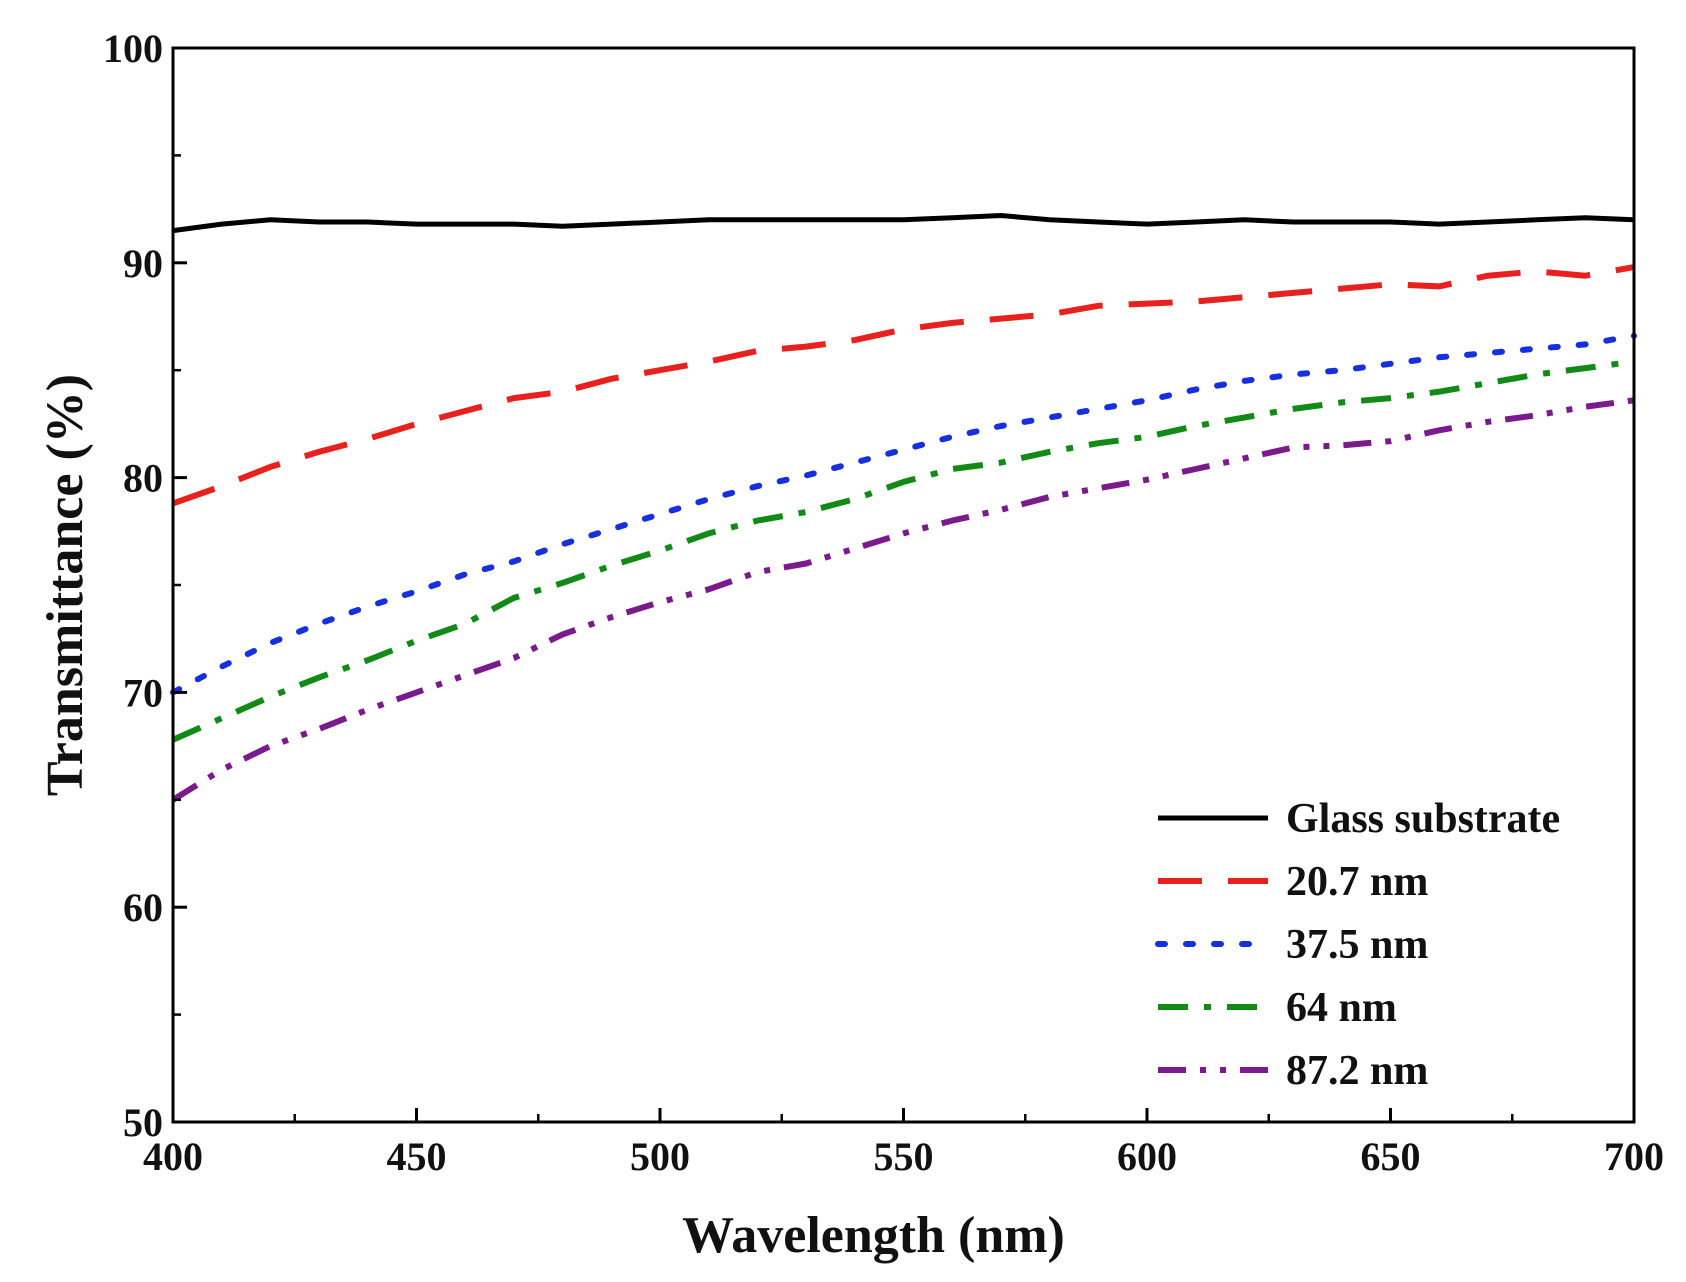 The width and height of the screenshot is (1686, 1282). Describe the element at coordinates (417, 1156) in the screenshot. I see `x-tick-label: 450` at that location.